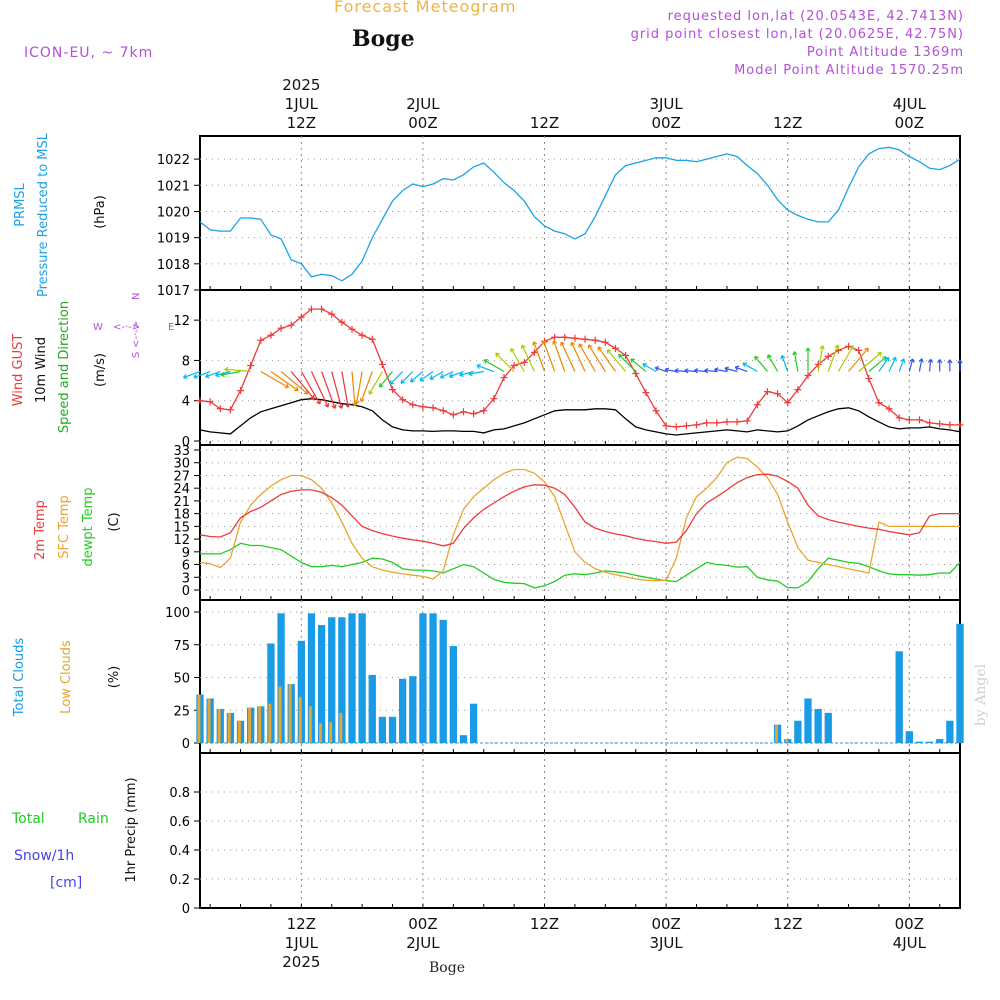 The image size is (1000, 1000). What do you see at coordinates (181, 711) in the screenshot?
I see `y-tick-label: 25` at bounding box center [181, 711].